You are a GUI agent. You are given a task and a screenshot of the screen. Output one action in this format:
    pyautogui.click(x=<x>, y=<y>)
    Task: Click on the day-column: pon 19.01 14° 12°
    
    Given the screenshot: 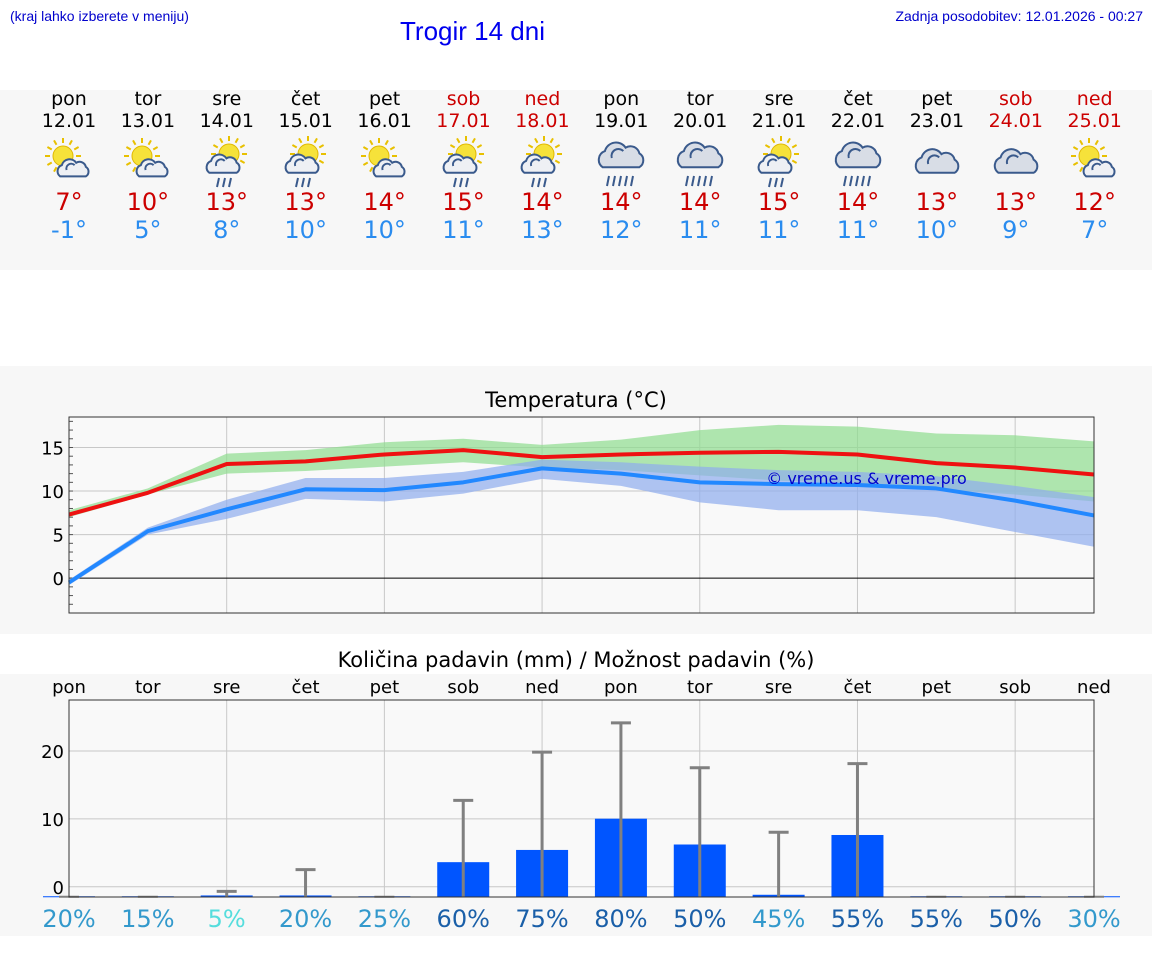 What is the action you would take?
    pyautogui.click(x=621, y=166)
    